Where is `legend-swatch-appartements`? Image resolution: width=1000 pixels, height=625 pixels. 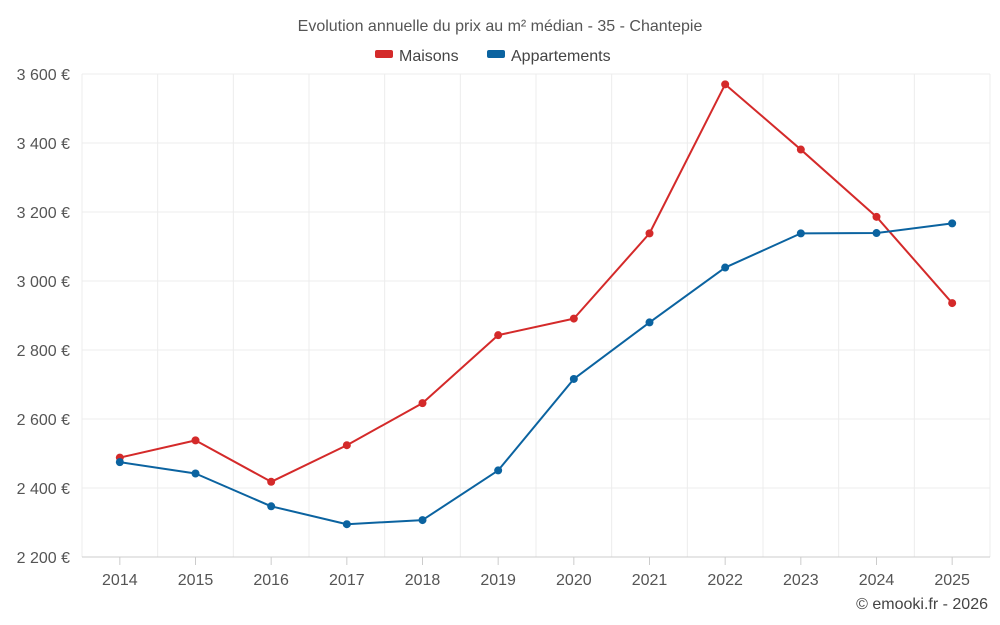 legend-swatch-appartements is located at coordinates (496, 54).